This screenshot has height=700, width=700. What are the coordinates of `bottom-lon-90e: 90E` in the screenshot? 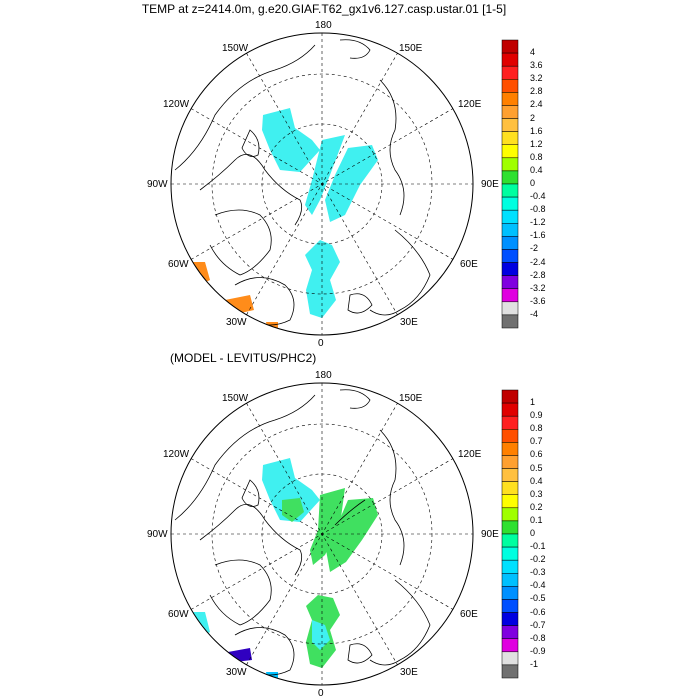 It's located at (490, 534).